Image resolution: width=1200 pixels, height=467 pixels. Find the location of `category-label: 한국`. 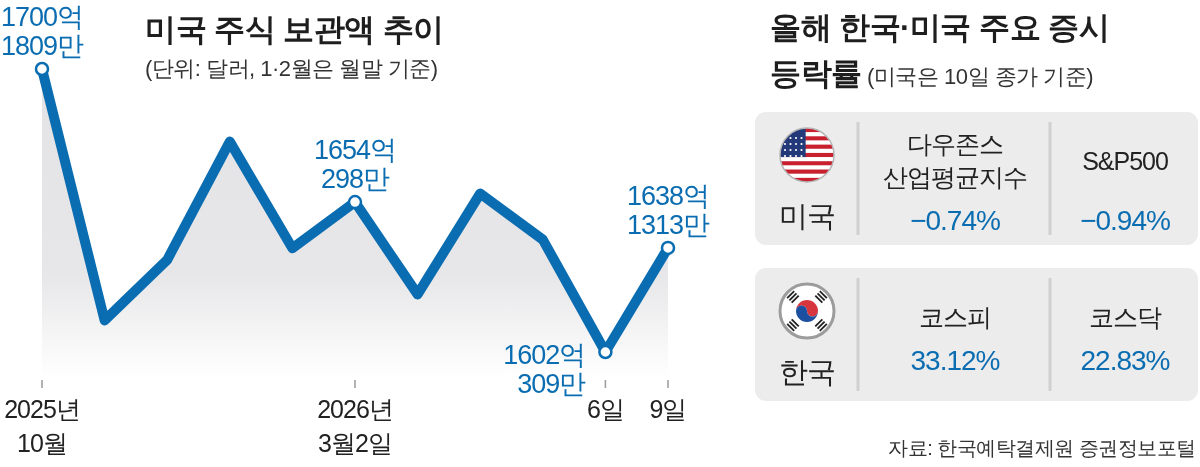

category-label: 한국 is located at coordinates (807, 372).